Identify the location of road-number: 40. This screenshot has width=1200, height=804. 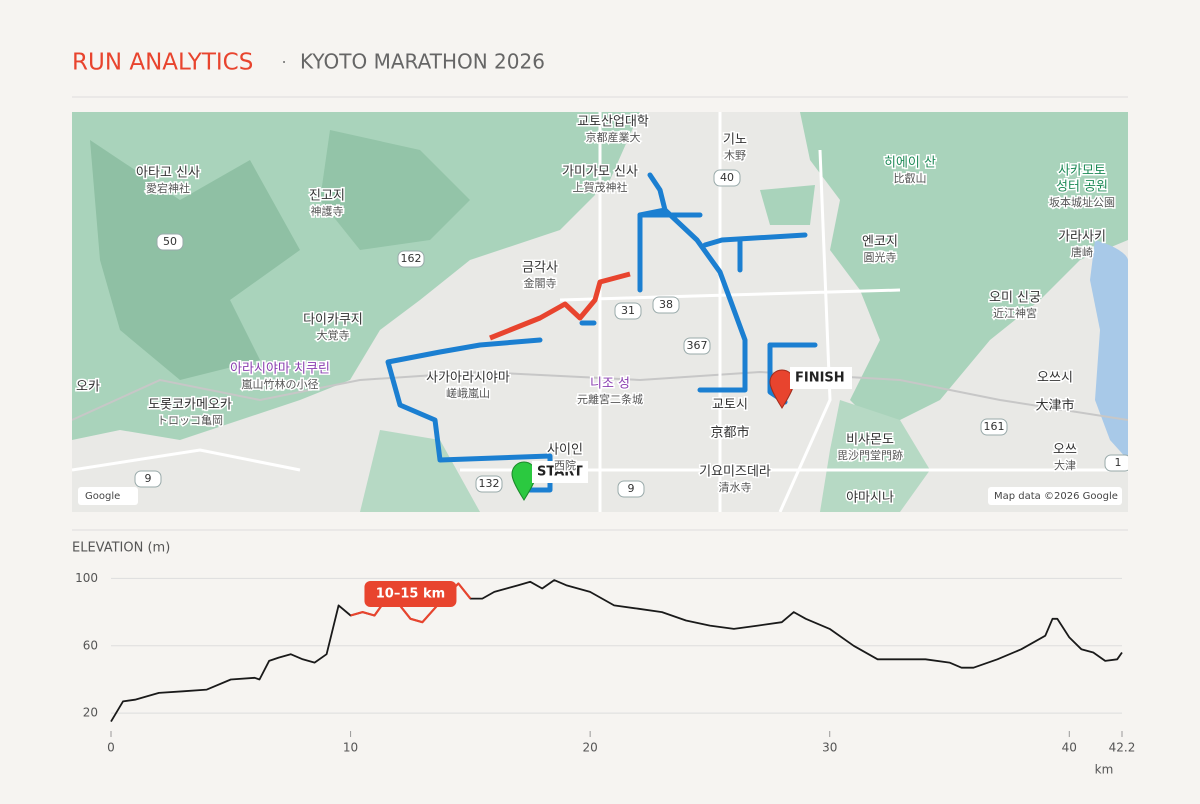
(727, 177).